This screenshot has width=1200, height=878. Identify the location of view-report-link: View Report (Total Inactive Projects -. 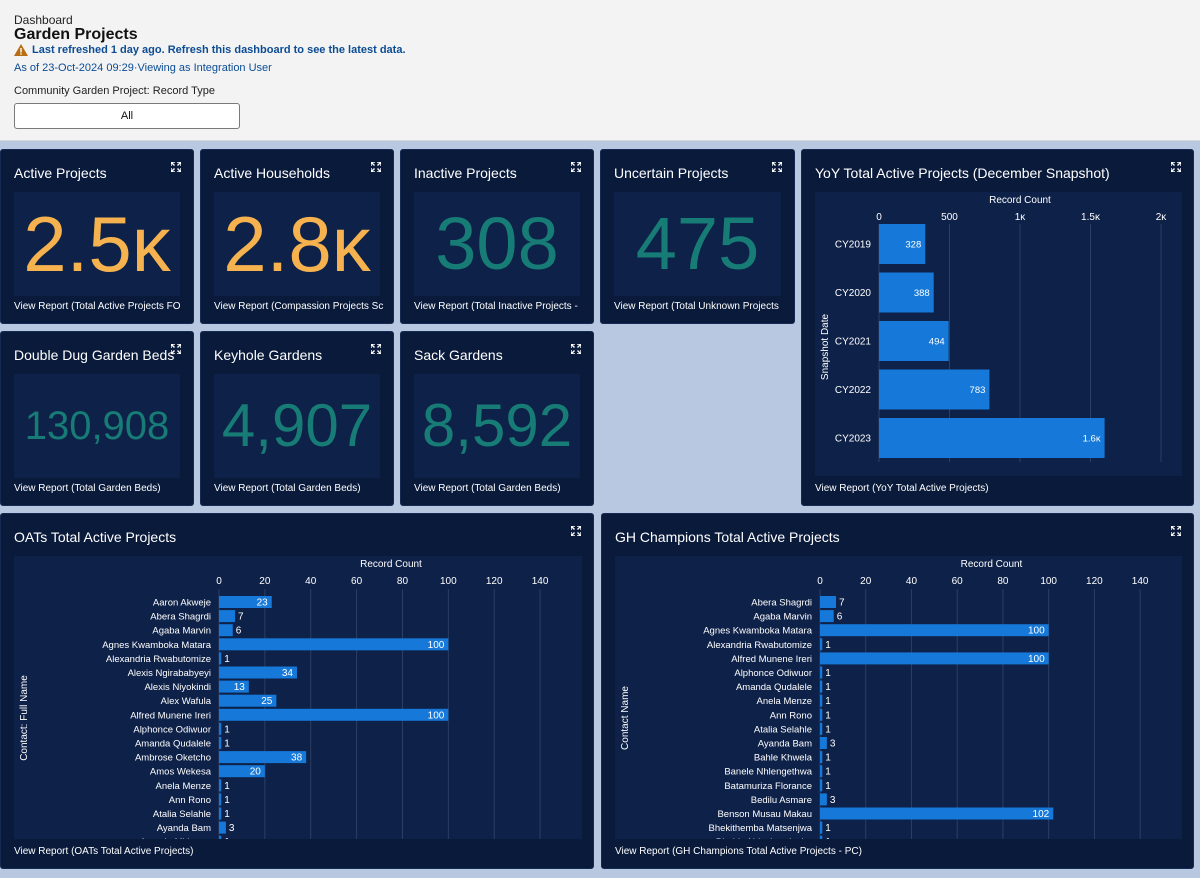
(496, 306).